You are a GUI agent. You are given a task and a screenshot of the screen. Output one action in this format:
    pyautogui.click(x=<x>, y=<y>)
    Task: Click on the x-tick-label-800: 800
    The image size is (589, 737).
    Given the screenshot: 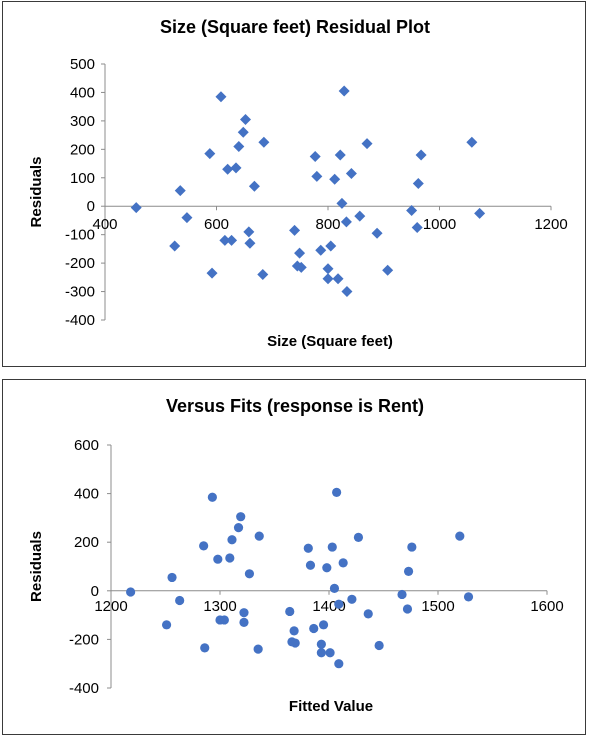 What is the action you would take?
    pyautogui.click(x=327, y=224)
    